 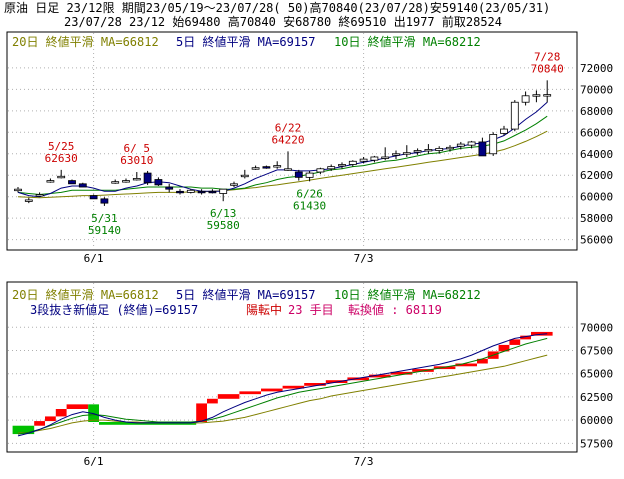 What do you see at coordinates (245, 41) in the screenshot?
I see `legend-ma5: 5日 終値平滑 MA=69157` at bounding box center [245, 41].